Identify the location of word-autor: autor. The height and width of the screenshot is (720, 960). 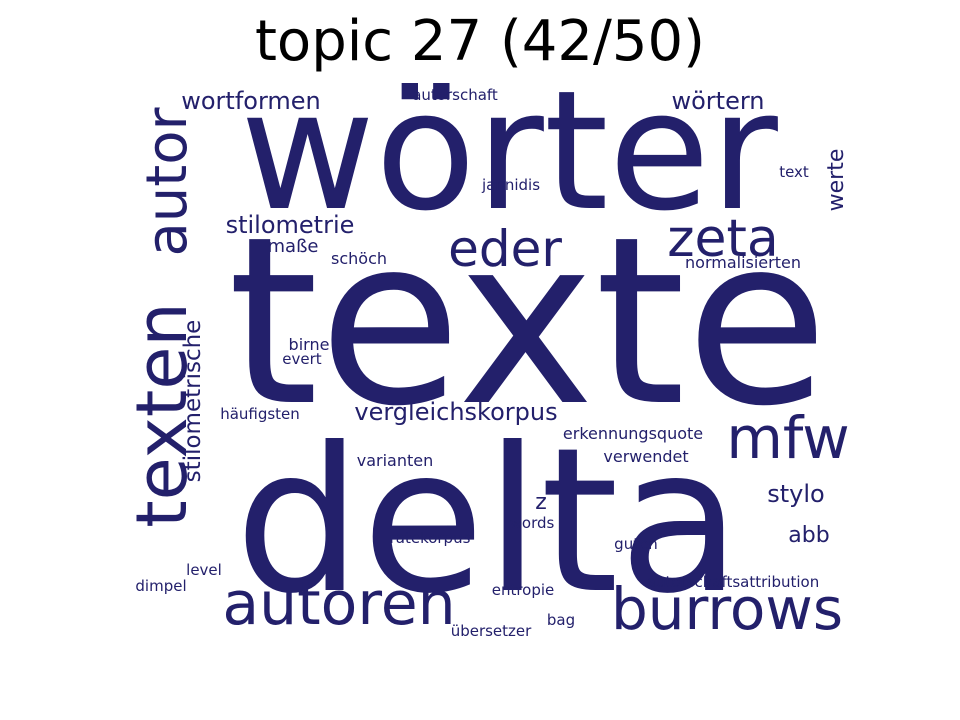
(167, 182).